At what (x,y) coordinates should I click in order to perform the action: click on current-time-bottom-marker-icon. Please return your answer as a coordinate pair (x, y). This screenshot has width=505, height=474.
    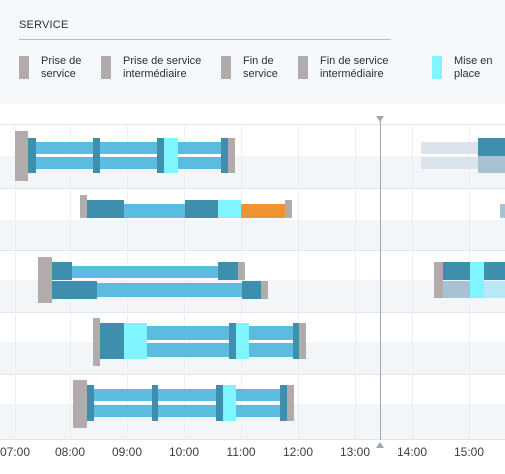
    Looking at the image, I should click on (380, 445).